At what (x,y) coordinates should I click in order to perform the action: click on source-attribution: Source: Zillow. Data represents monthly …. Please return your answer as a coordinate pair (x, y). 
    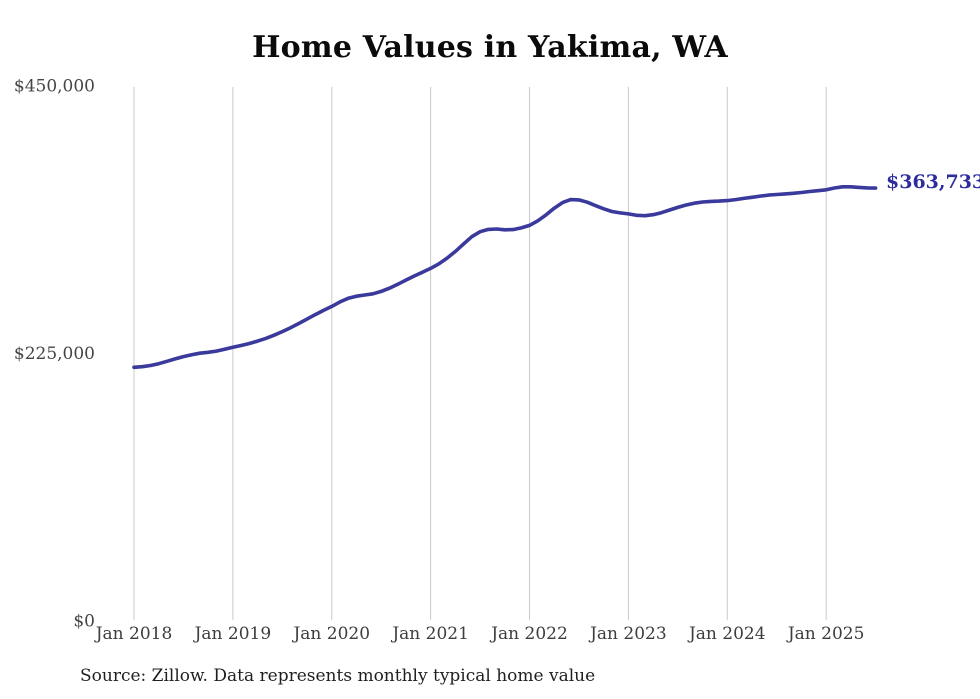
    Looking at the image, I should click on (338, 676).